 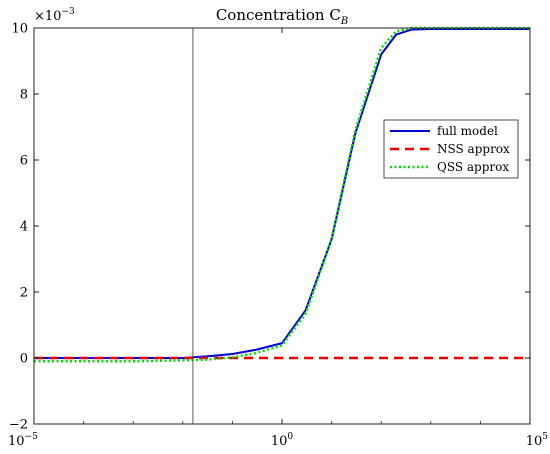 What do you see at coordinates (24, 359) in the screenshot?
I see `y-tick-label: 0` at bounding box center [24, 359].